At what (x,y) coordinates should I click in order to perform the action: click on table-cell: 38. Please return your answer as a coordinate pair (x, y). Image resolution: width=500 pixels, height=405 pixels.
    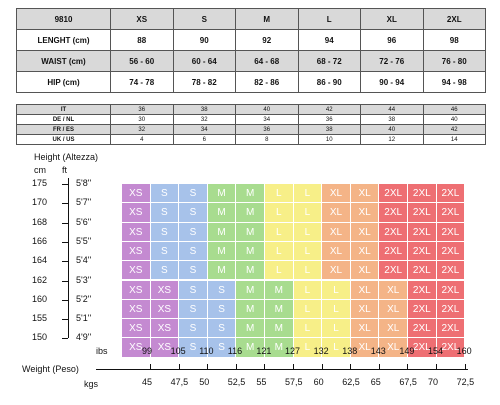
    Looking at the image, I should click on (392, 119).